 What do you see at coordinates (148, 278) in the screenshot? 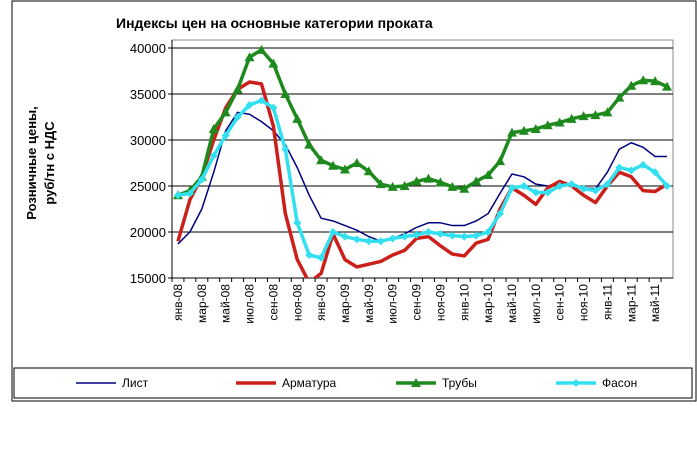
I see `y-tick-label: 15000` at bounding box center [148, 278].